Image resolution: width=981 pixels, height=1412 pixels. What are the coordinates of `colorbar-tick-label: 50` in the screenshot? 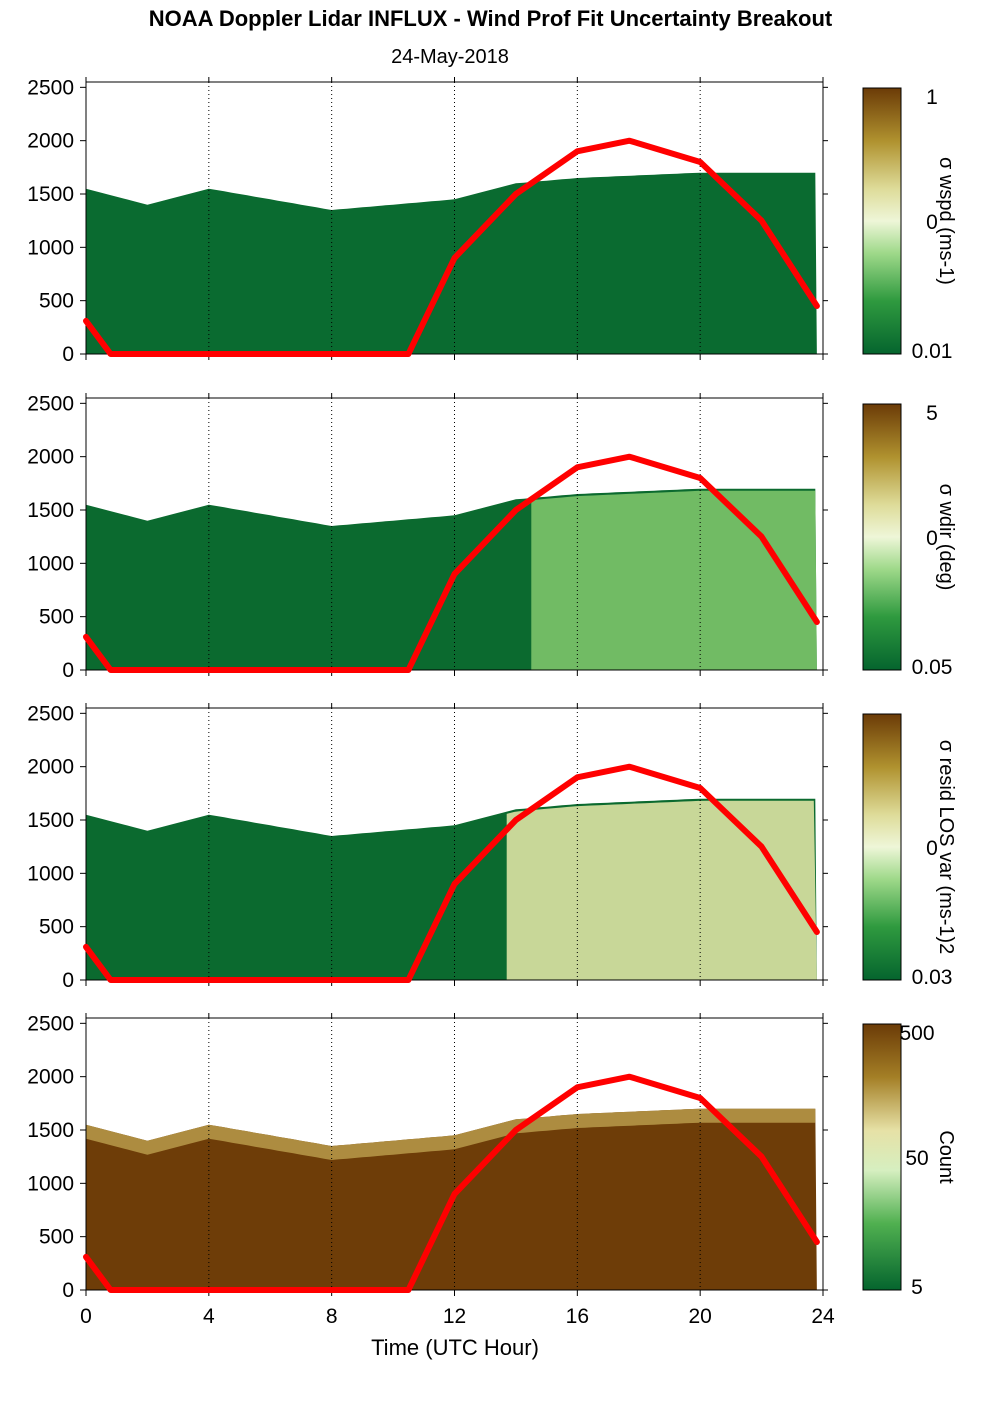 It's located at (916, 1158).